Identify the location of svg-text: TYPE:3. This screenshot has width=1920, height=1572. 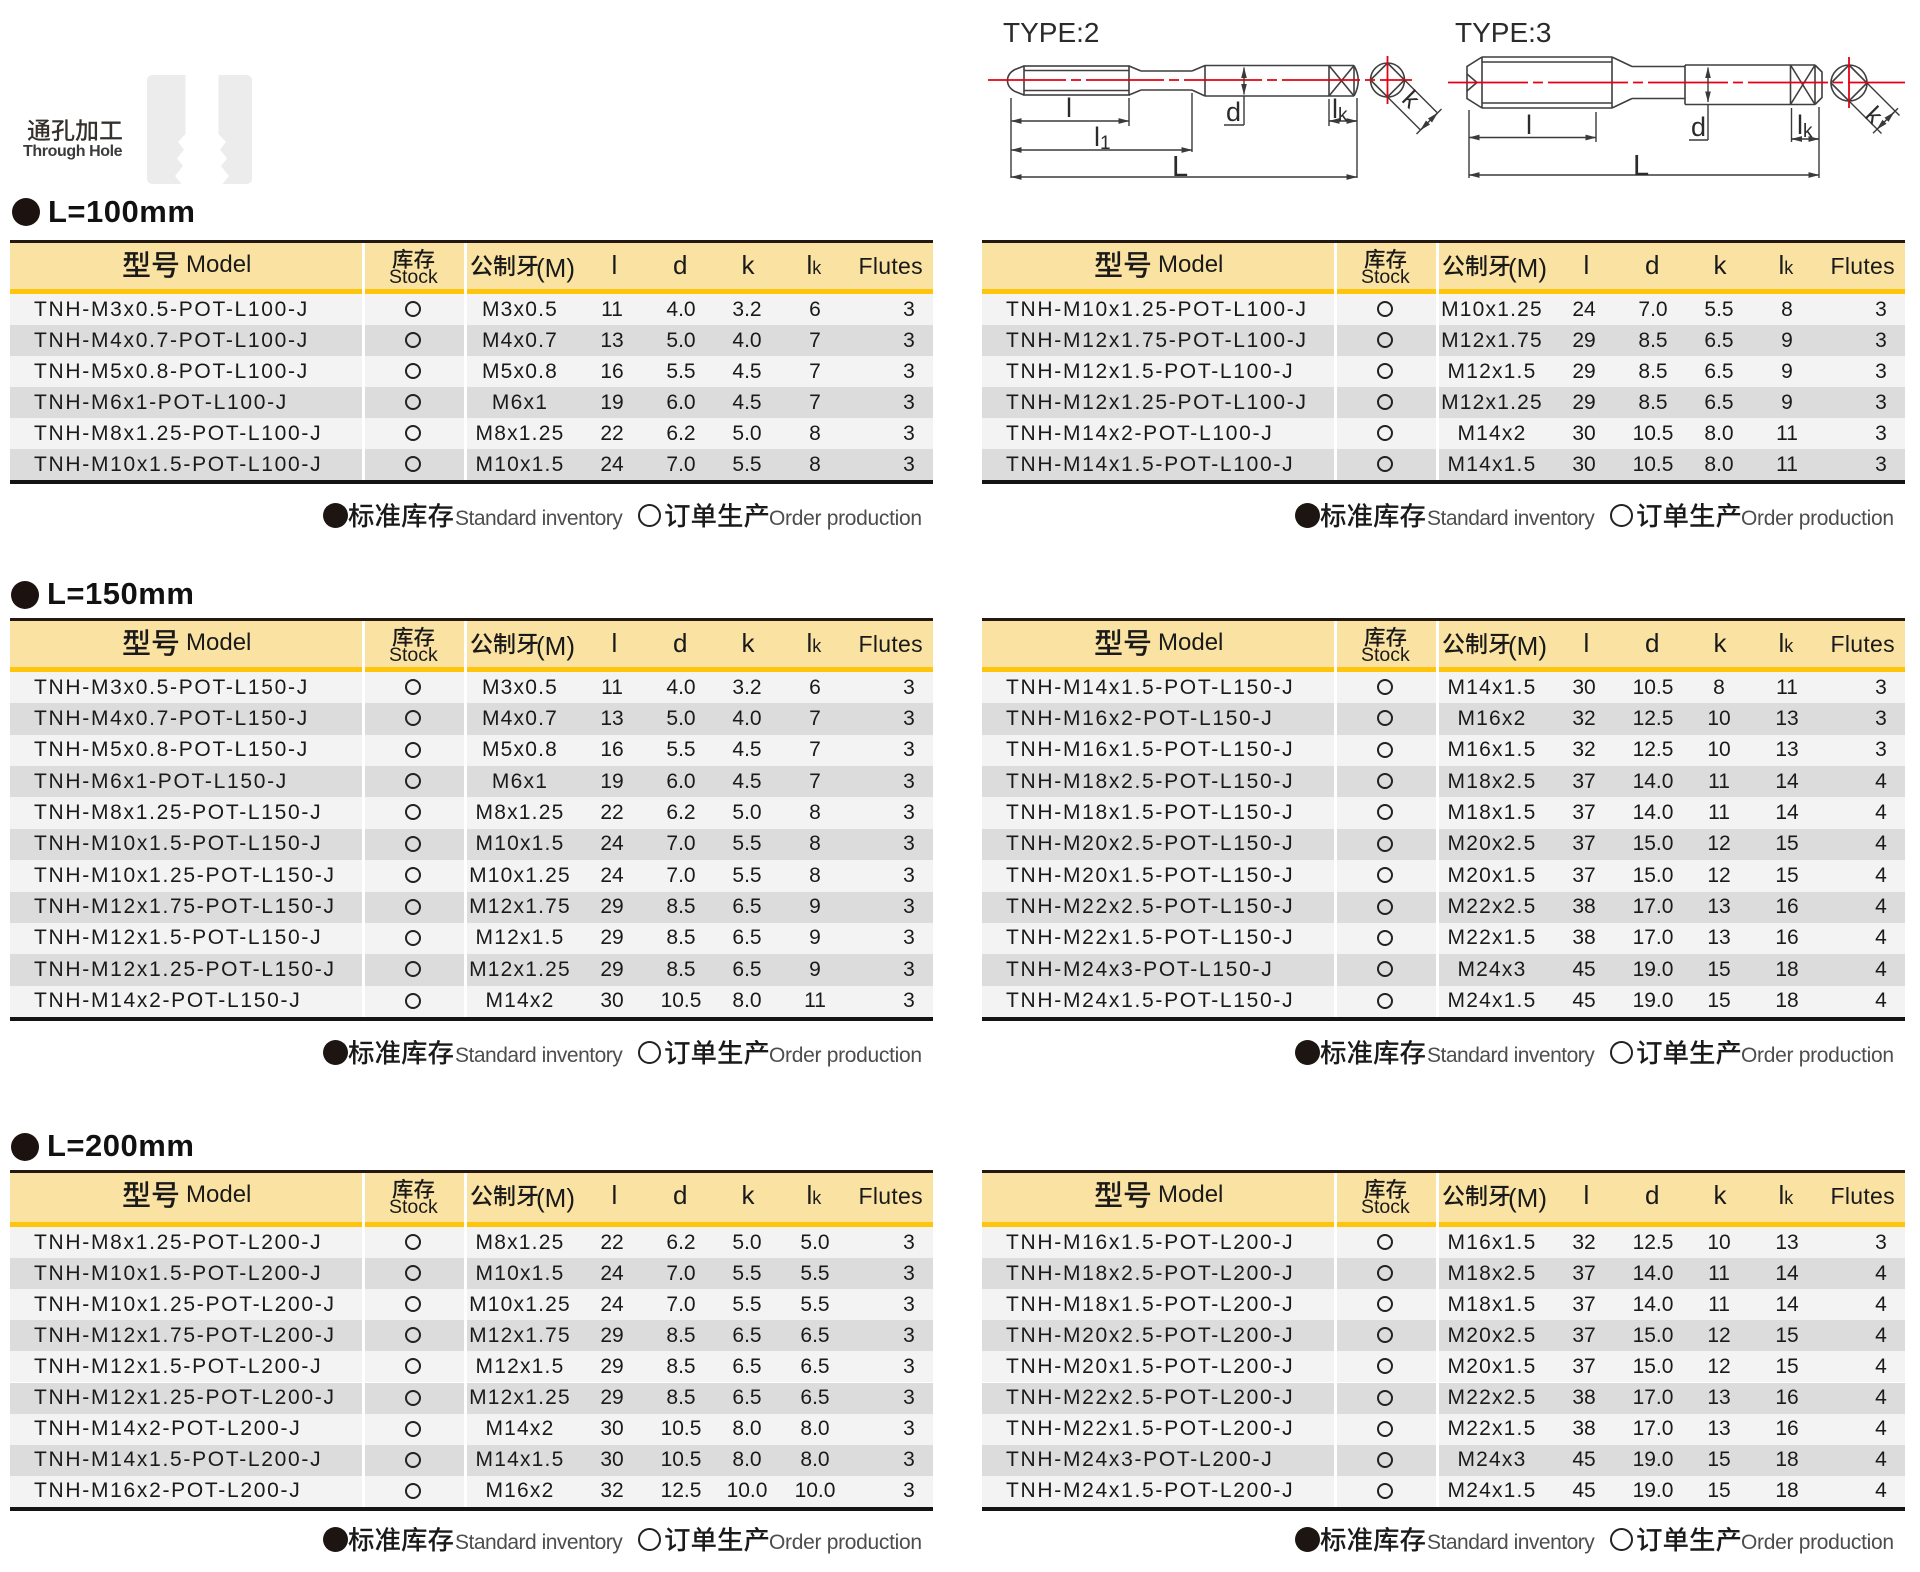
(1503, 32).